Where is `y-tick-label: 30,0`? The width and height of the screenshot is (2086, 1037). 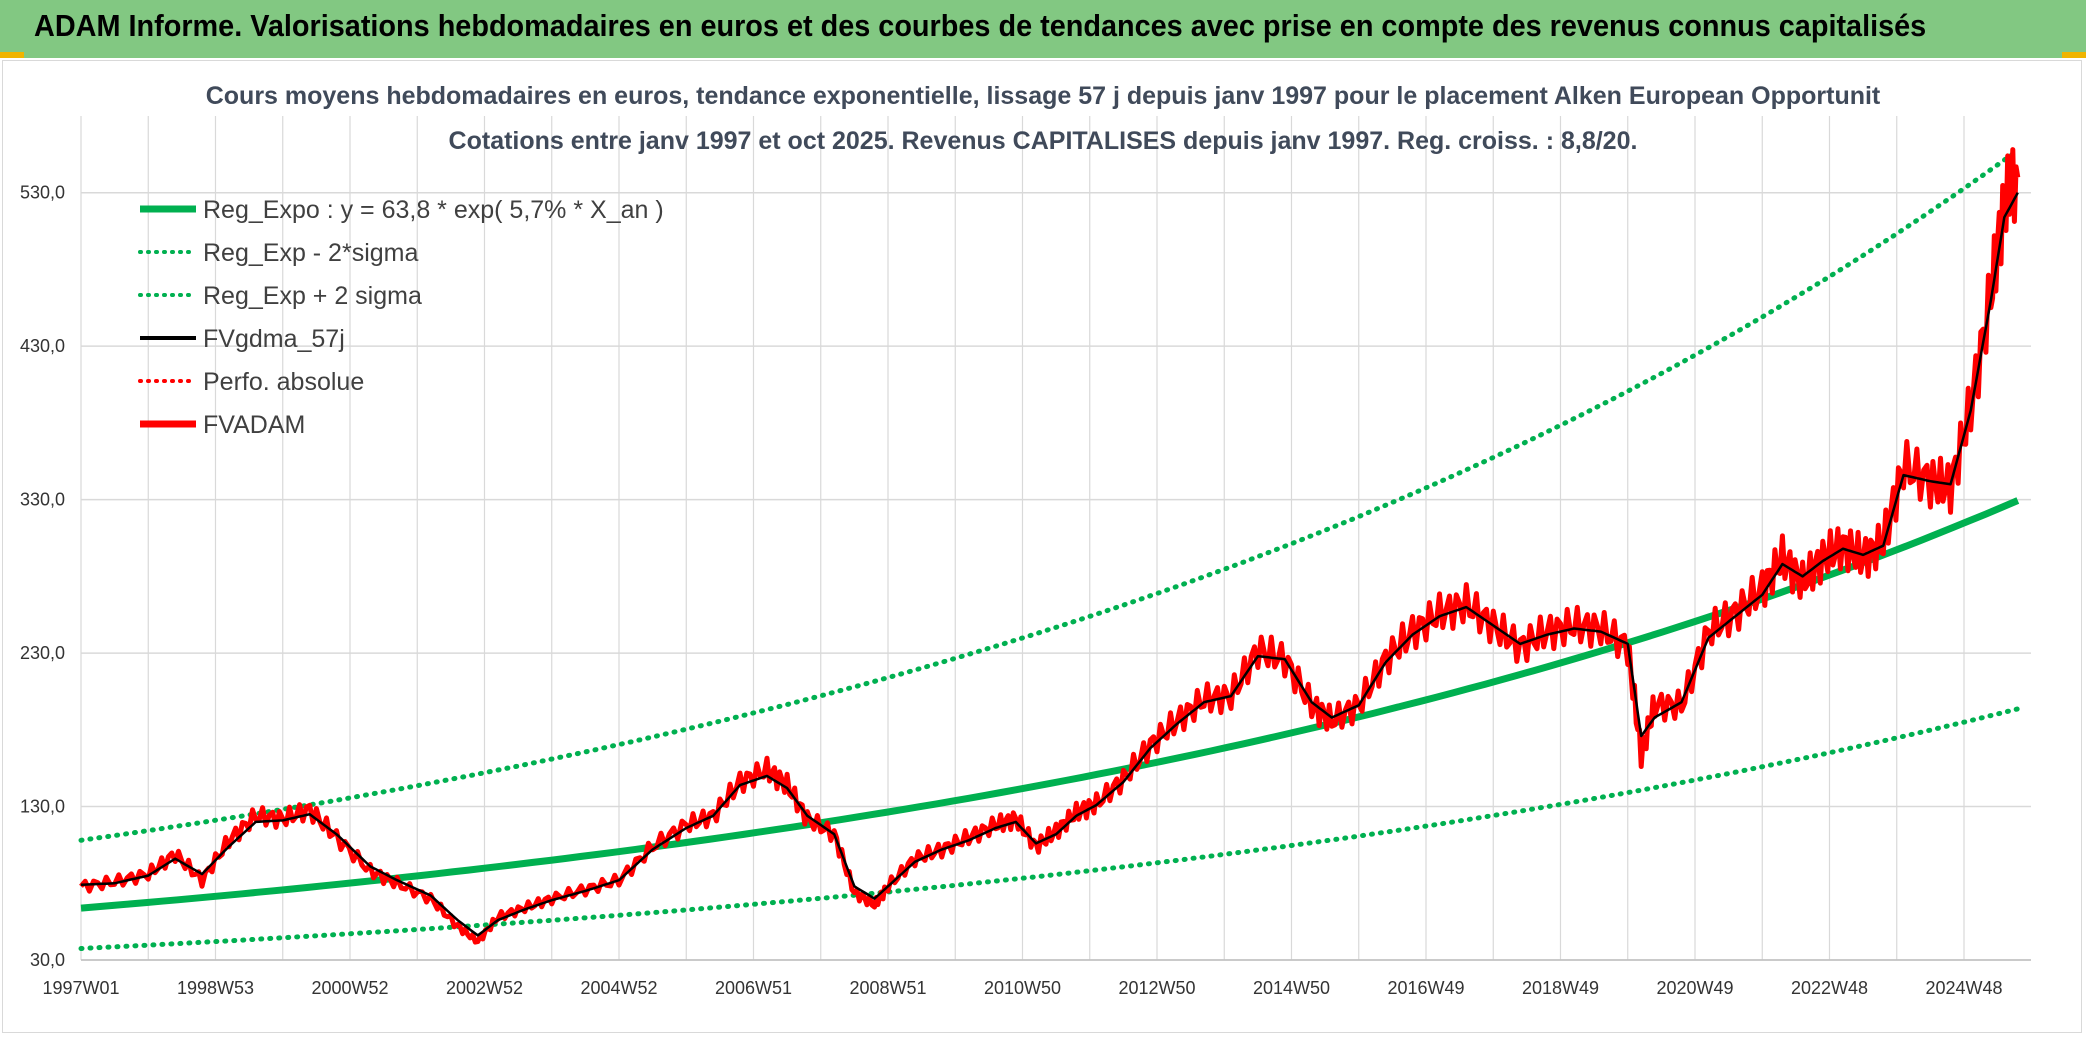
y-tick-label: 30,0 is located at coordinates (47, 960).